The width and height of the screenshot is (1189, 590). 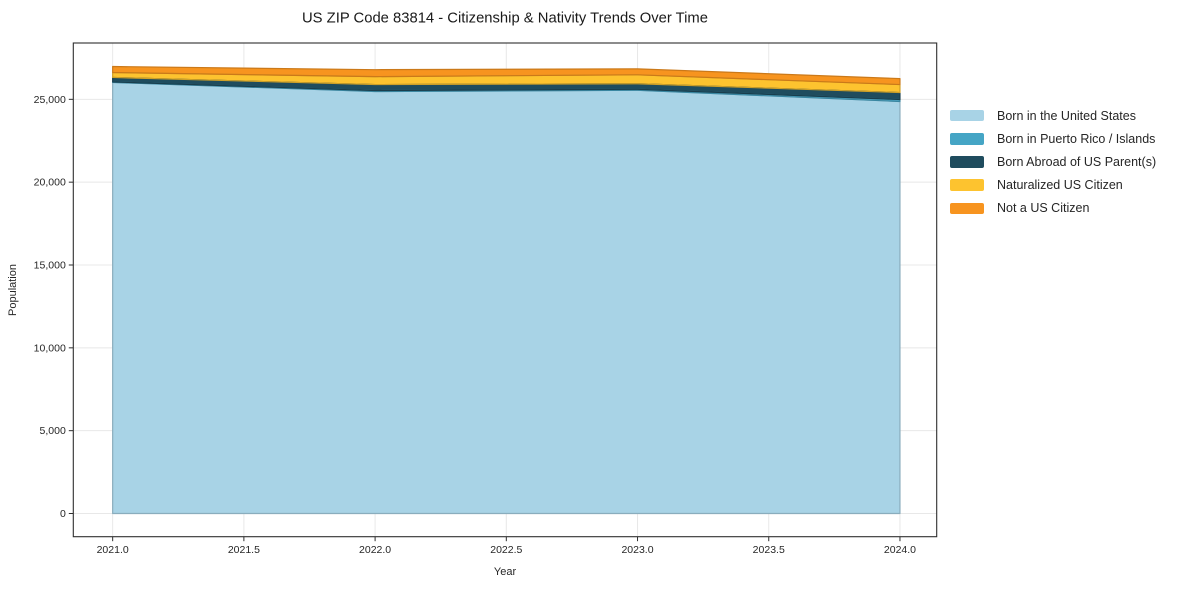 I want to click on legend-item-born-abroad-of-us-parent-s: Born Abroad of US Parent(s), so click(x=1053, y=161).